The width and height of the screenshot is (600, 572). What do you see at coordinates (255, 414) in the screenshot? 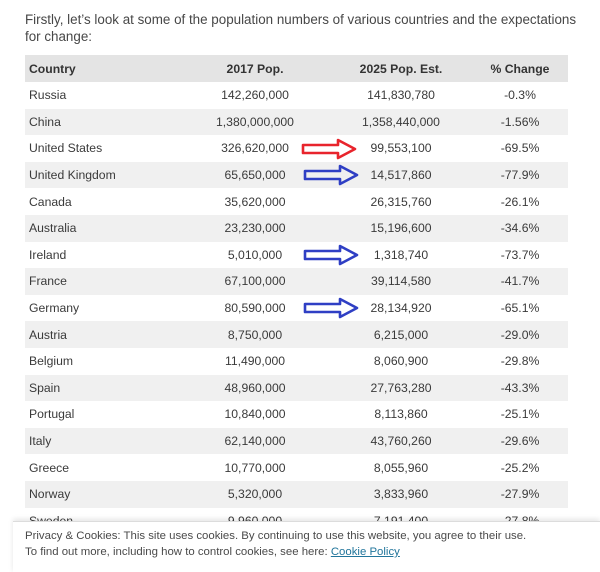
I see `cell-2017-pop: 10,840,000` at bounding box center [255, 414].